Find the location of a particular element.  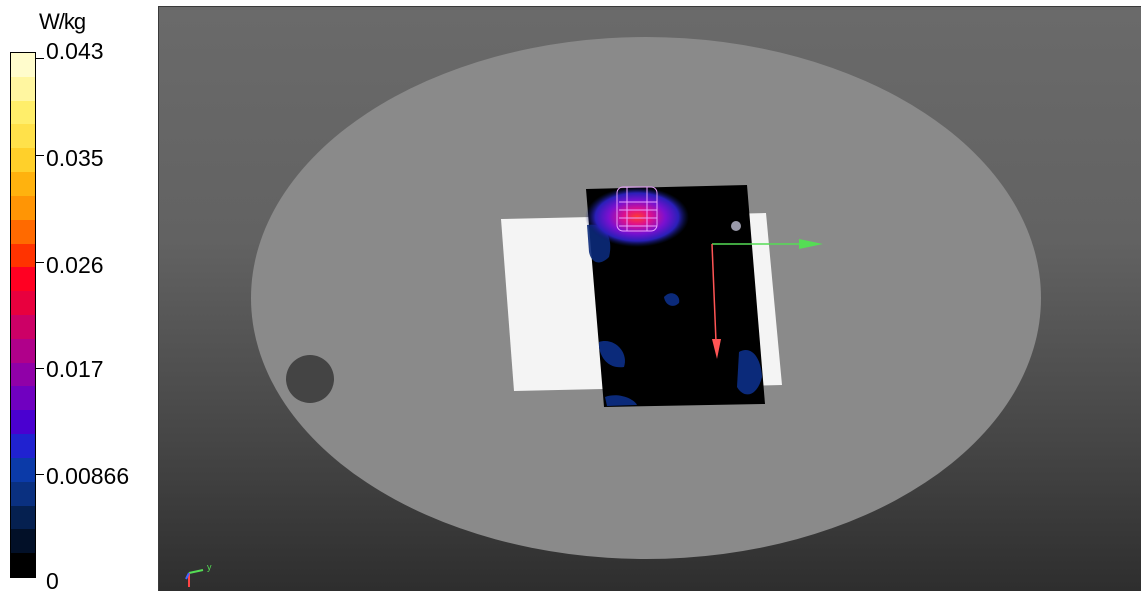

legend-tick-label: 0.035 is located at coordinates (75, 158).